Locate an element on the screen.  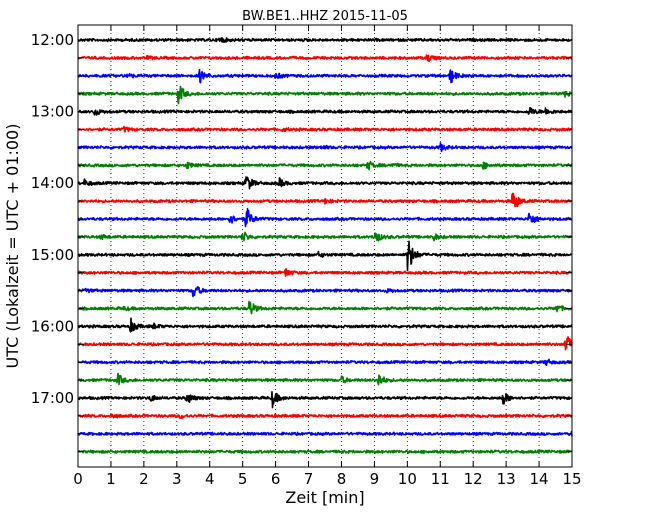
x-tick-label-5: 5 is located at coordinates (243, 479).